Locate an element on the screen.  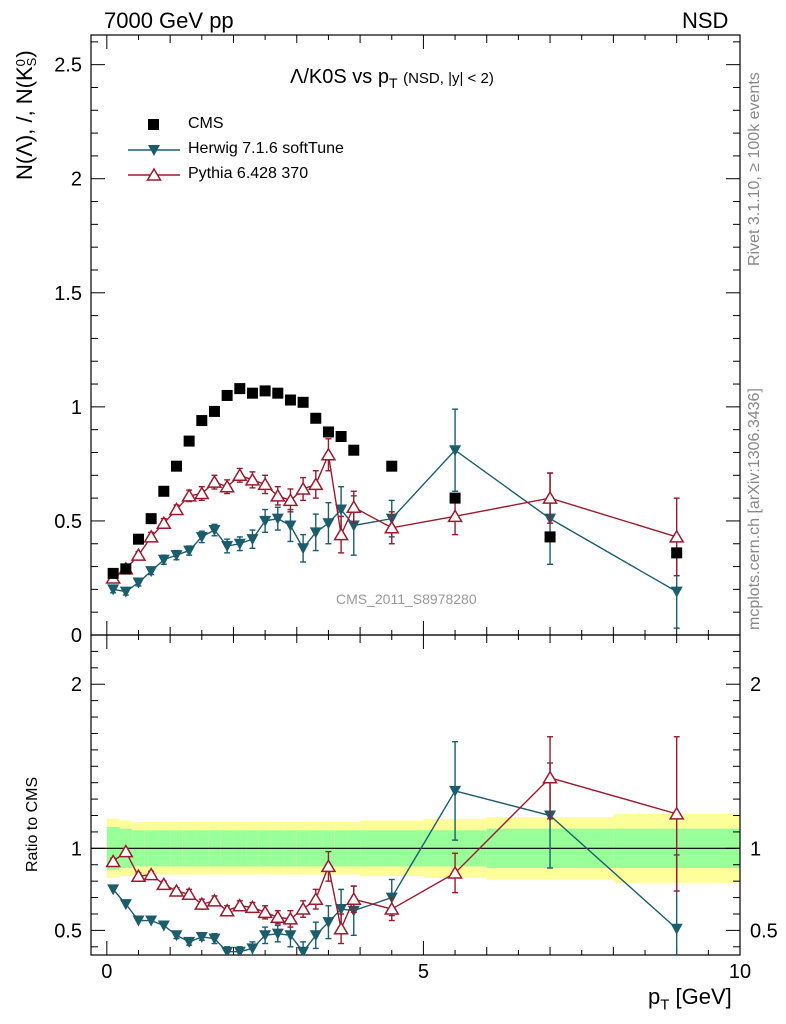
x-label-p: p is located at coordinates (654, 996).